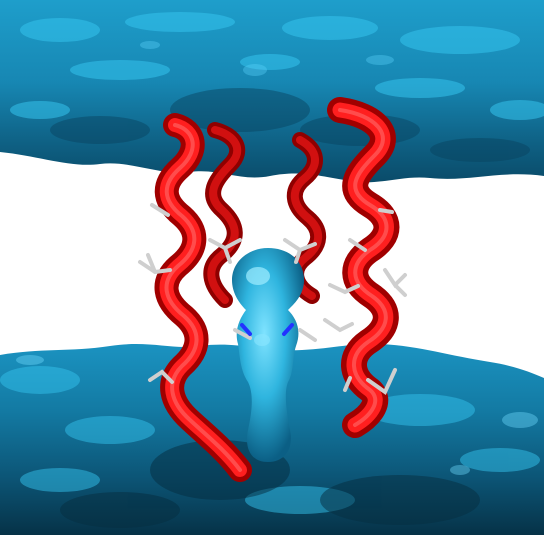 Image resolution: width=544 pixels, height=535 pixels. I want to click on alpha-helix-right-front, so click(363, 267).